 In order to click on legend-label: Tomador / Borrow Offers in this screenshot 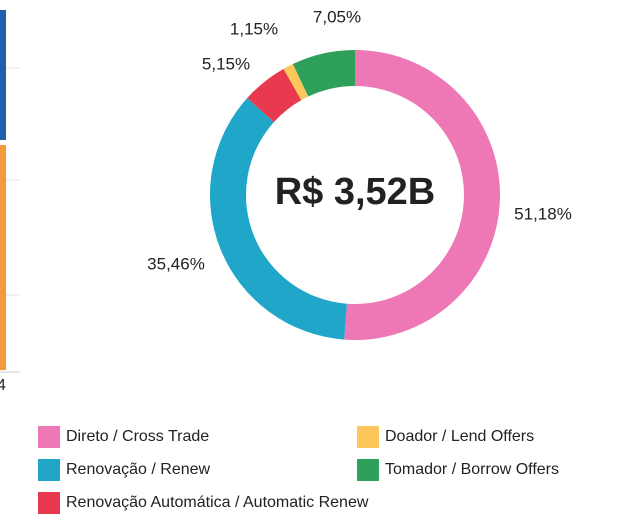, I will do `click(472, 469)`.